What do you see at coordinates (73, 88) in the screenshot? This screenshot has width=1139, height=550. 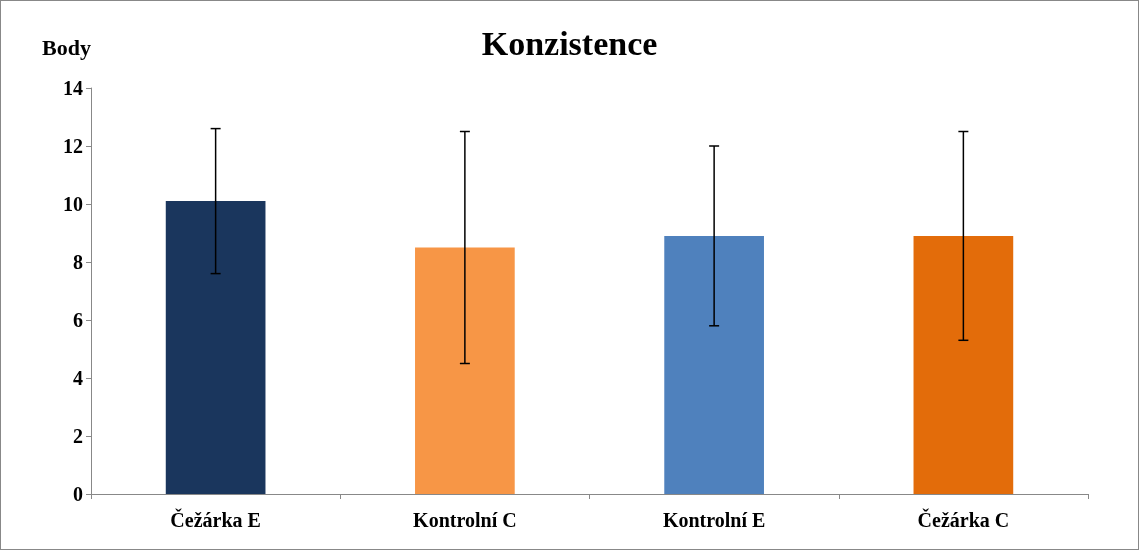 I see `y-tick-label: 14` at bounding box center [73, 88].